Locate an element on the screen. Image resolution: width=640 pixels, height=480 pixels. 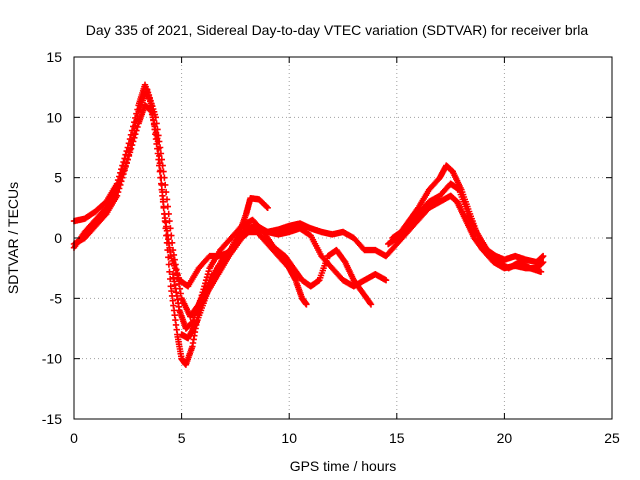
y-tick-label: -15 is located at coordinates (52, 419).